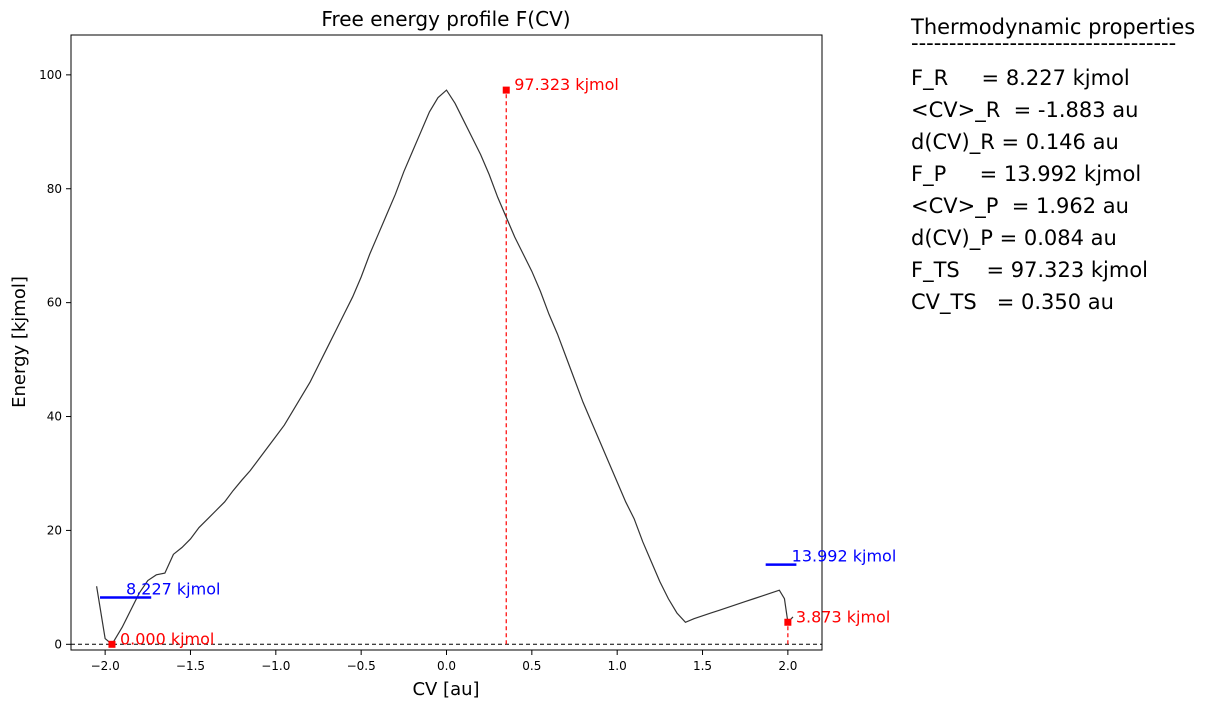  Describe the element at coordinates (173, 588) in the screenshot. I see `level-label-f-r: 8.227 kjmol` at that location.